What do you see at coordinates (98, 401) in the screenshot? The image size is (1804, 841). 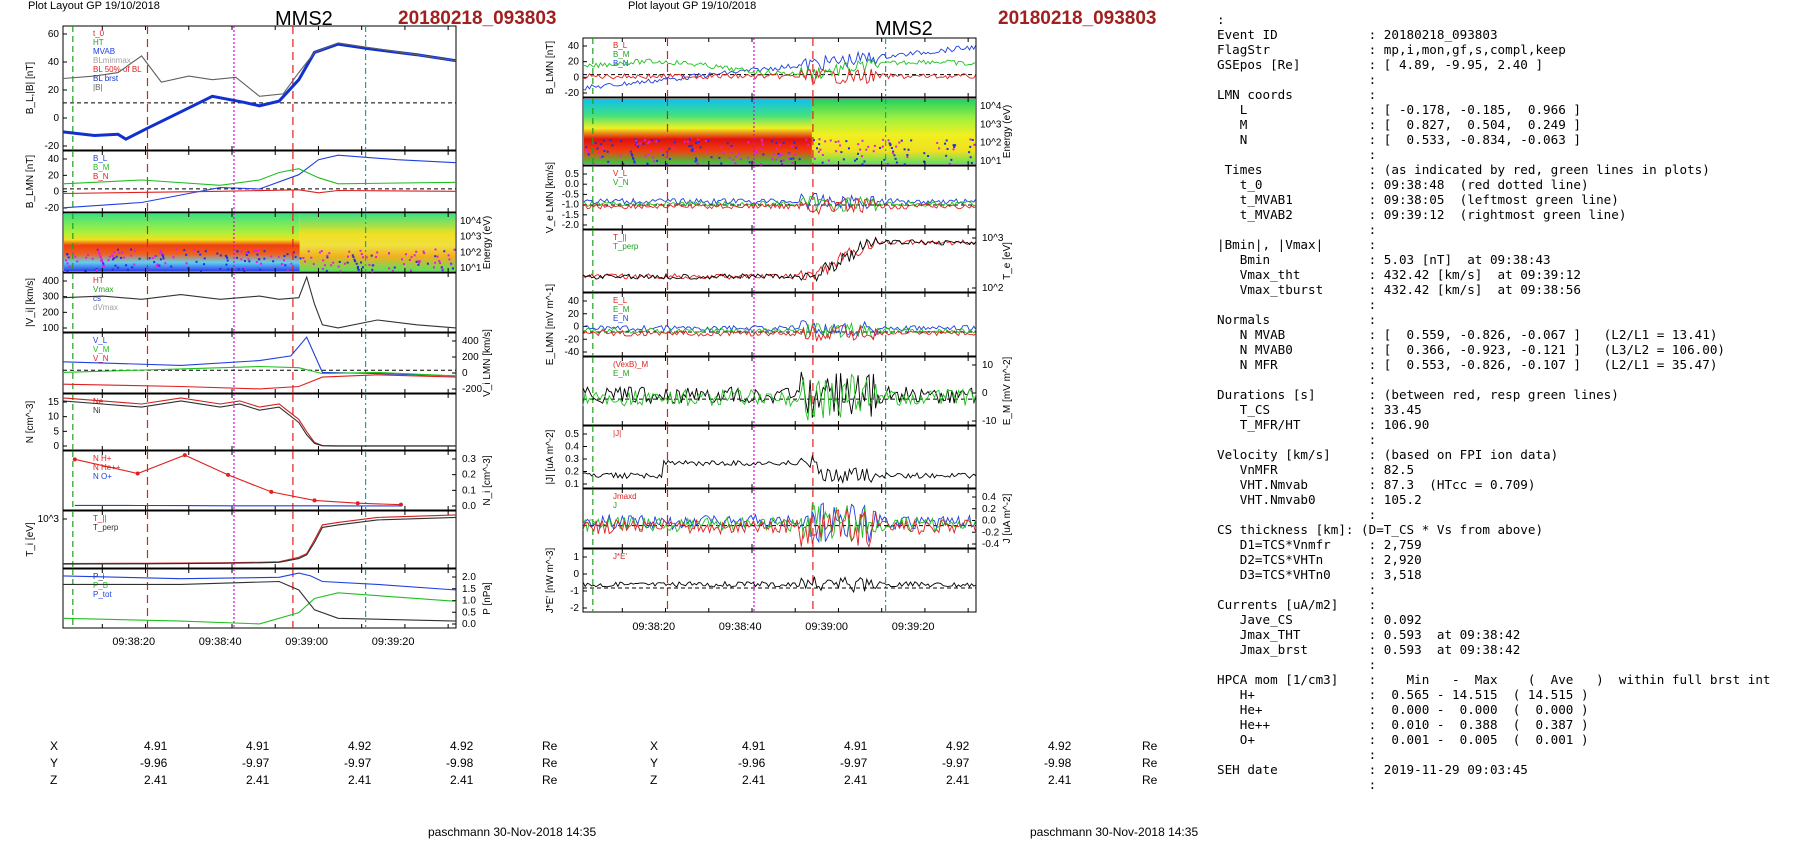 I see `legend-entry: Ne` at bounding box center [98, 401].